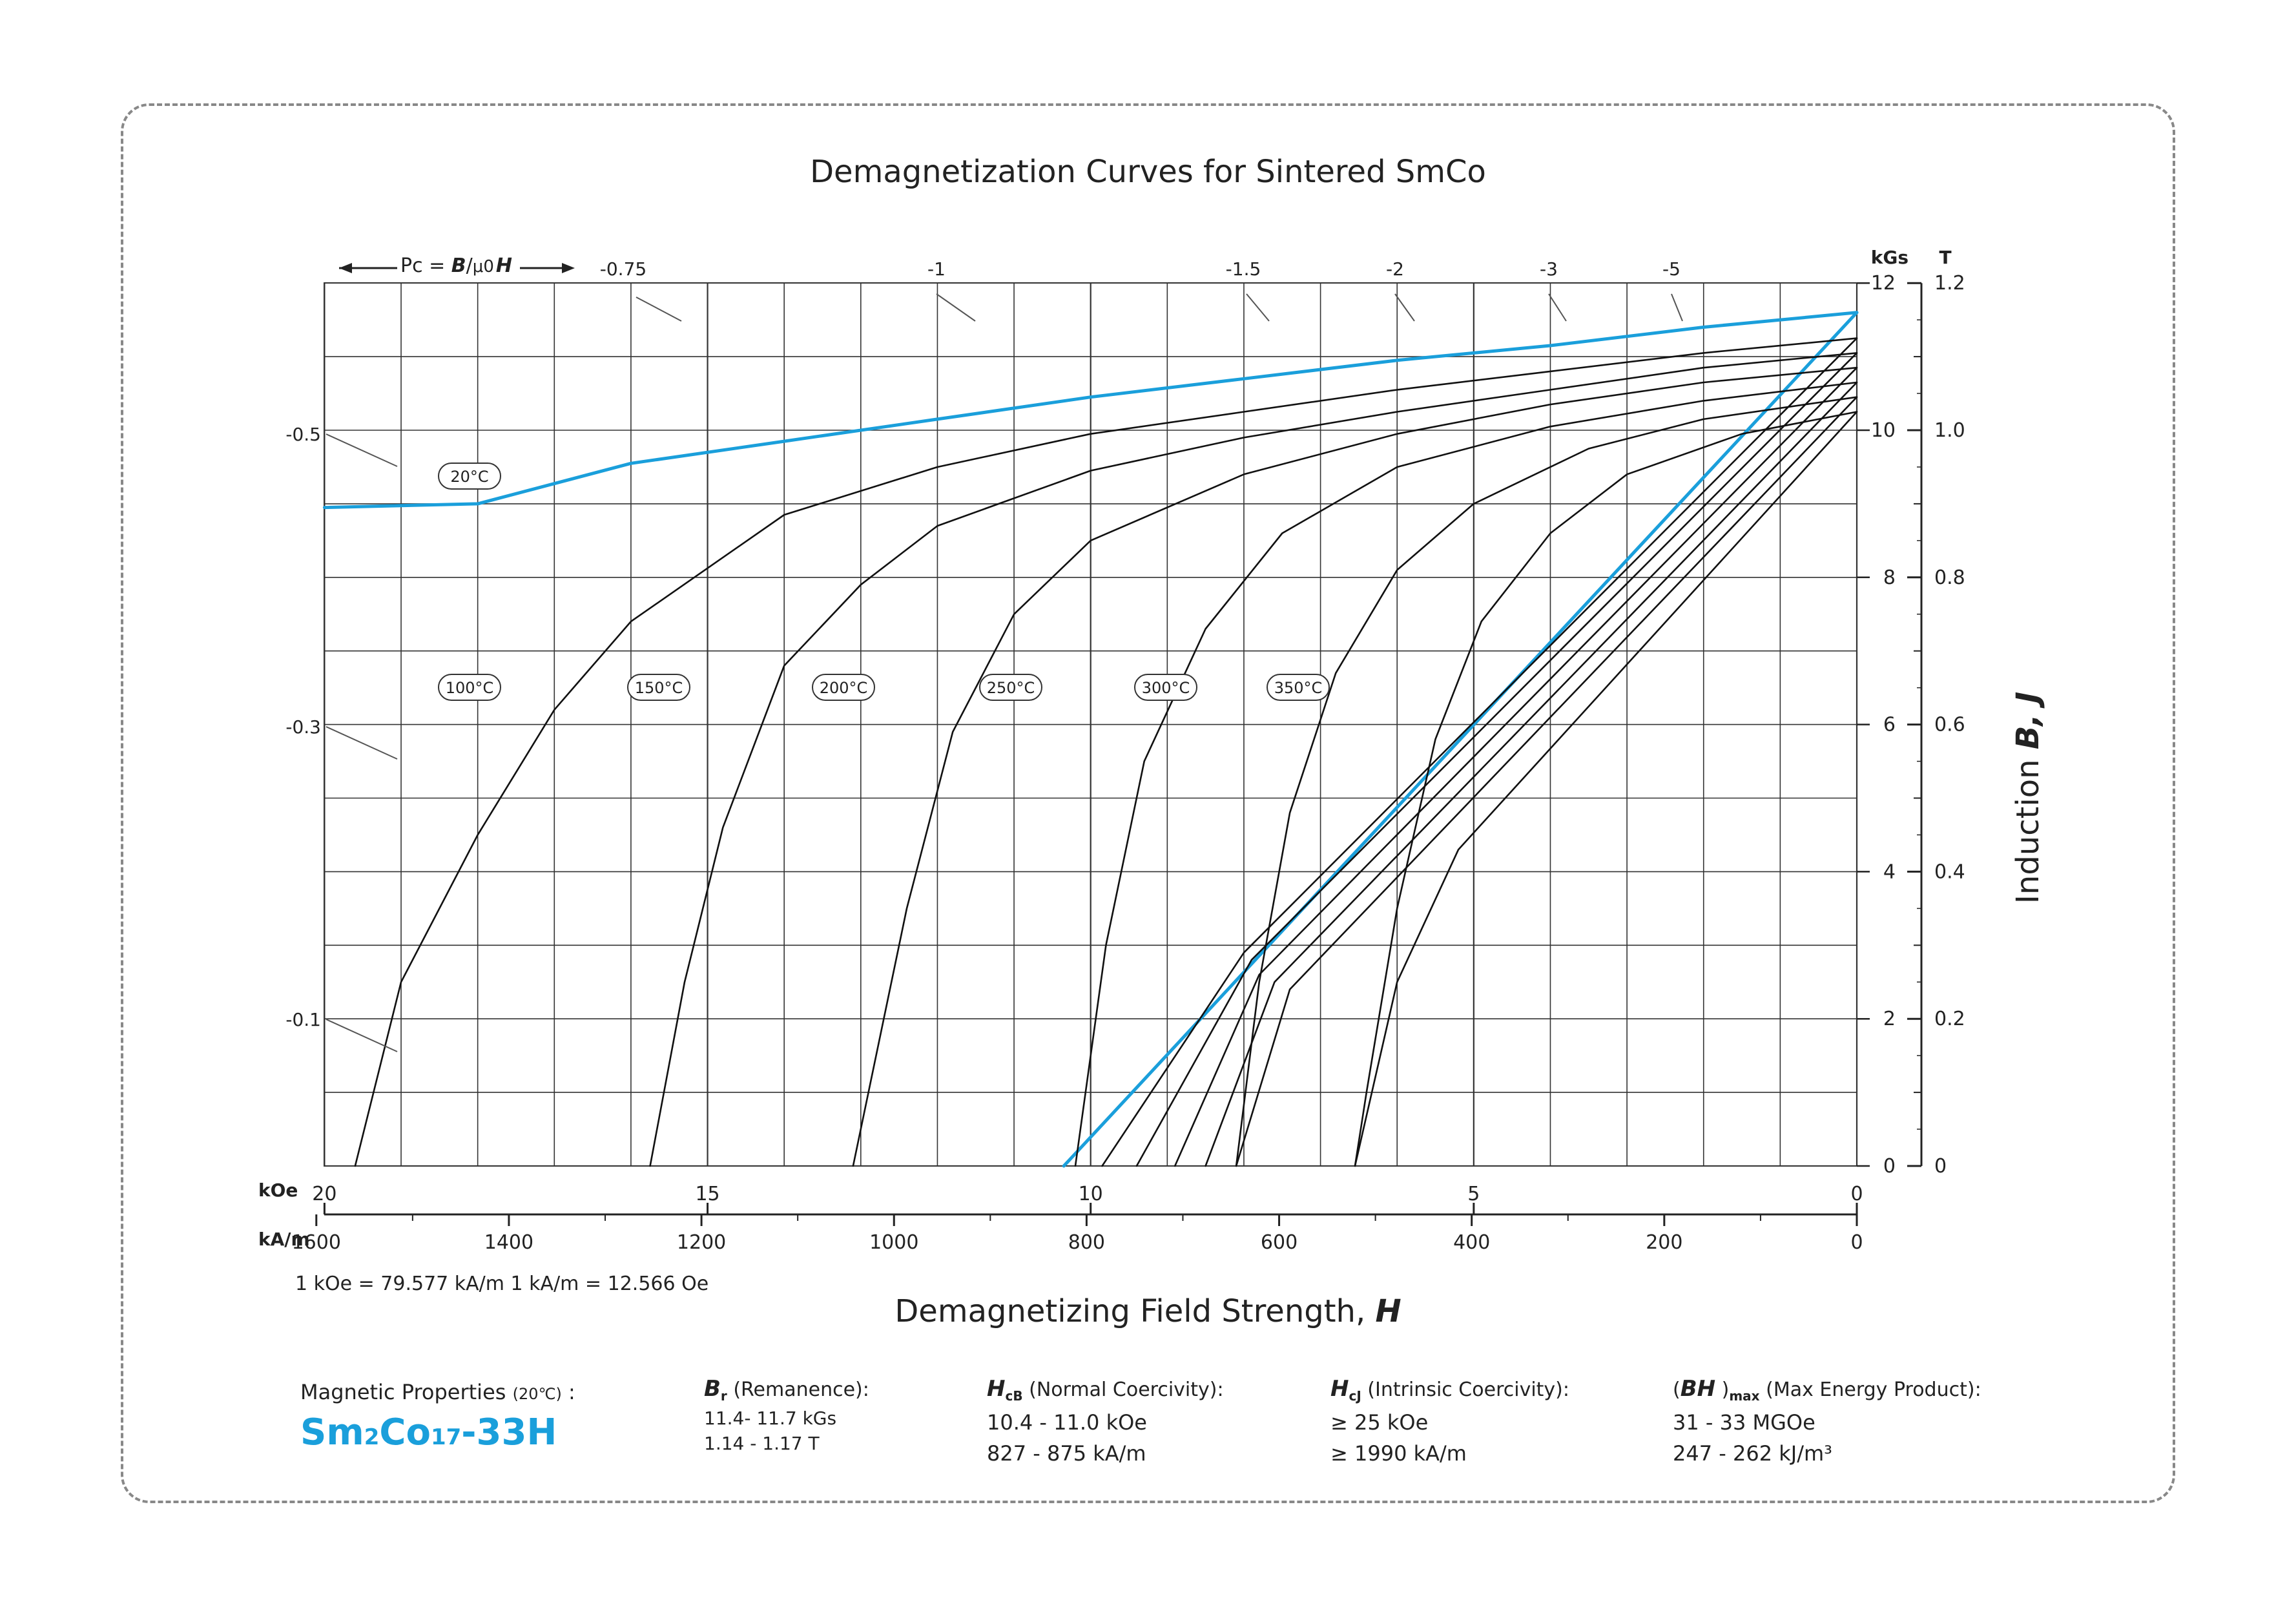  I want to click on br-value-1: 11.4- 11.7 kGs, so click(770, 1418).